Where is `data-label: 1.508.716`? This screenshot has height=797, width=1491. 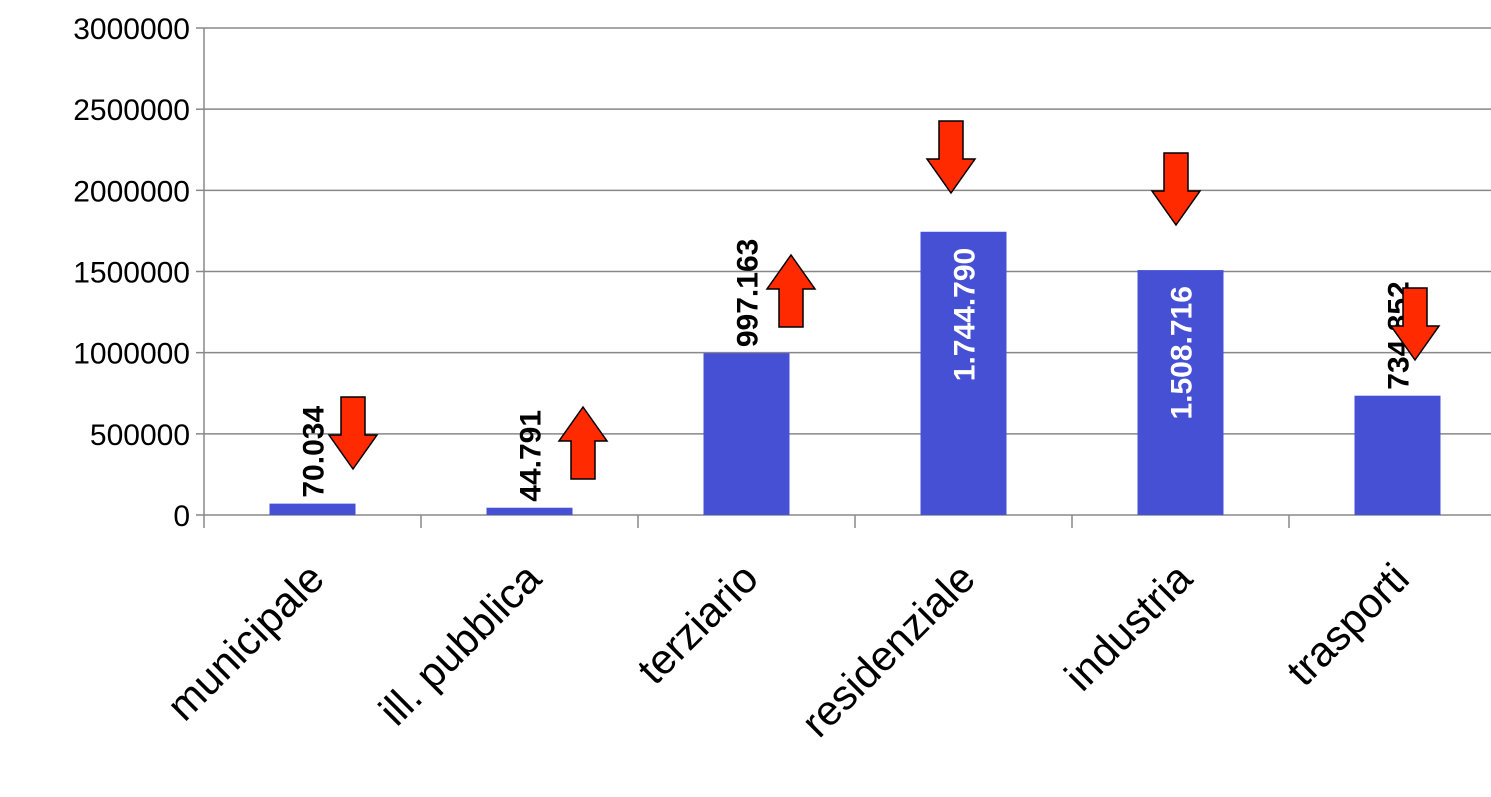
data-label: 1.508.716 is located at coordinates (1182, 352).